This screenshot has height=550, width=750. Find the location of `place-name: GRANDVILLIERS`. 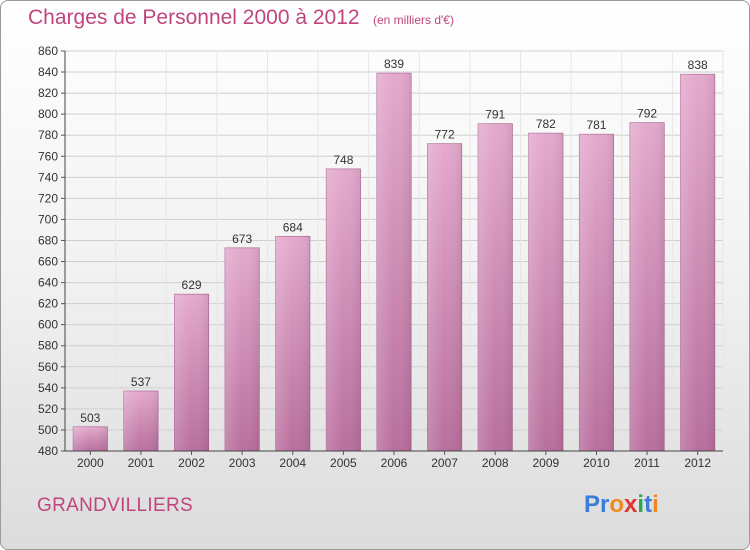

place-name: GRANDVILLIERS is located at coordinates (115, 505).